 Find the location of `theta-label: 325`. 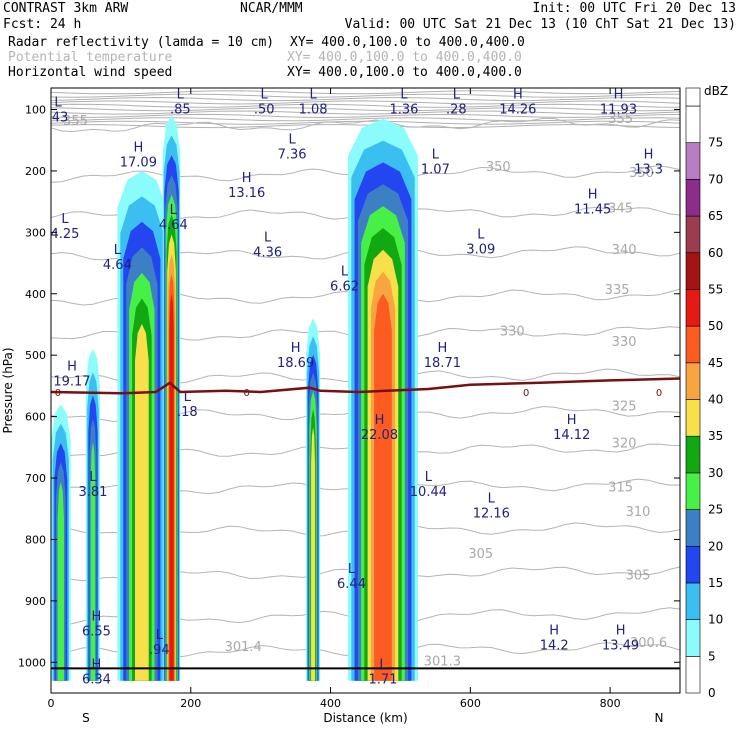

theta-label: 325 is located at coordinates (624, 406).